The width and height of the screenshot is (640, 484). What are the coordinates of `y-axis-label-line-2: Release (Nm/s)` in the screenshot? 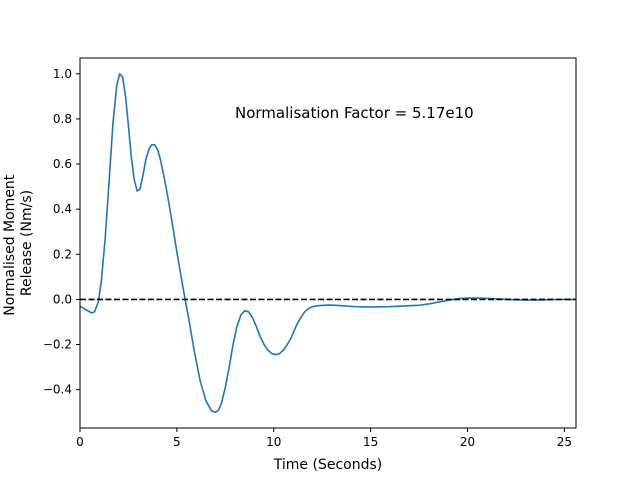 It's located at (27, 243).